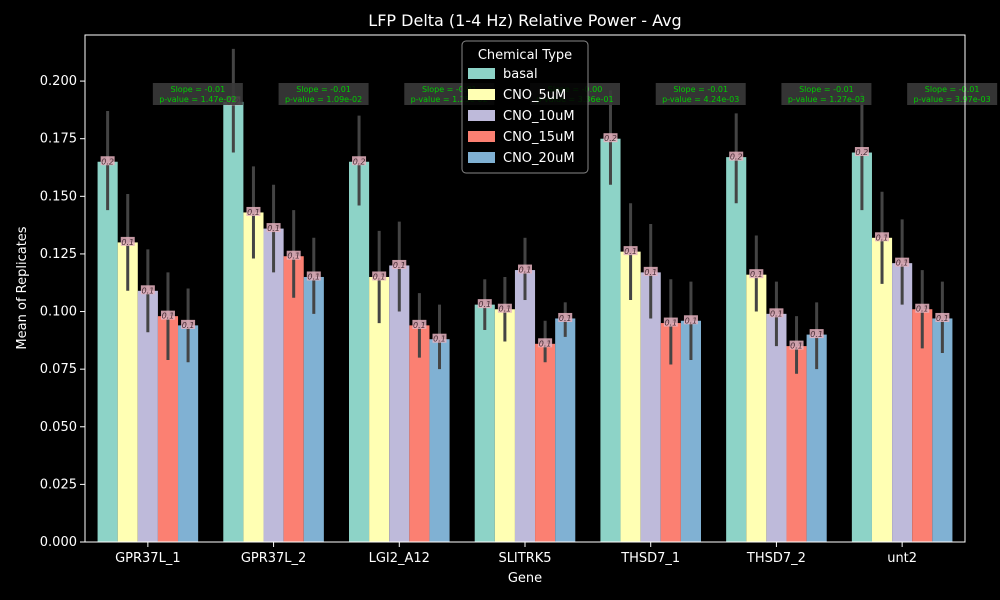  Describe the element at coordinates (520, 74) in the screenshot. I see `legend-label: basal` at that location.